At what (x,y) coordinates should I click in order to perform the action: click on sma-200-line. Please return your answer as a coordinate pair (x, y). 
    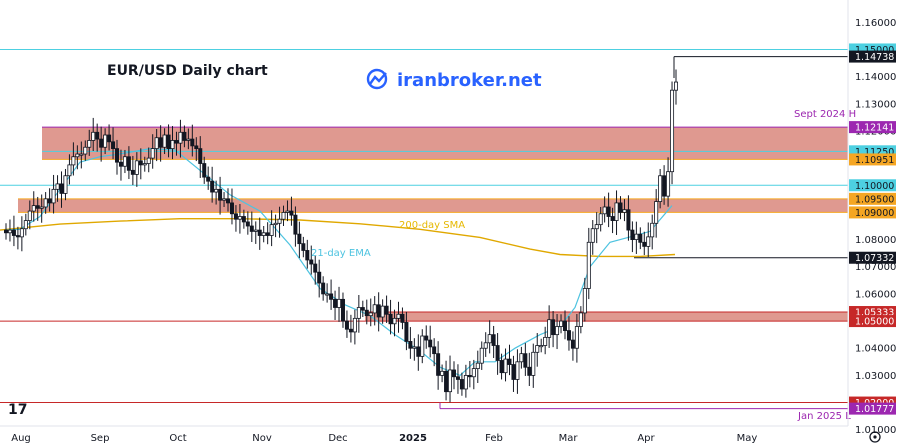
    Looking at the image, I should click on (338, 237).